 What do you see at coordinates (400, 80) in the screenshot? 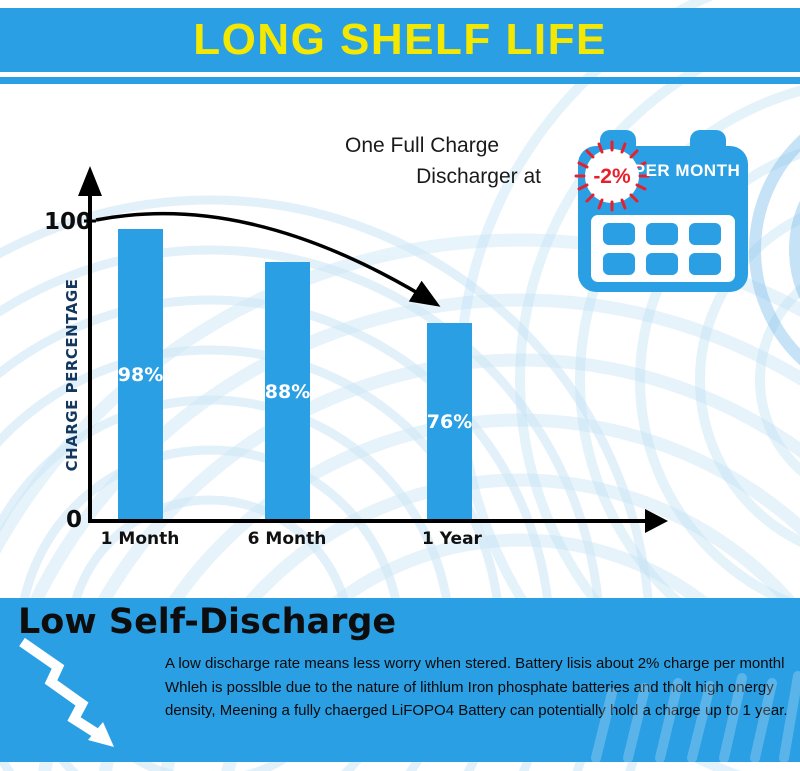
I see `banner-underline-stripe` at bounding box center [400, 80].